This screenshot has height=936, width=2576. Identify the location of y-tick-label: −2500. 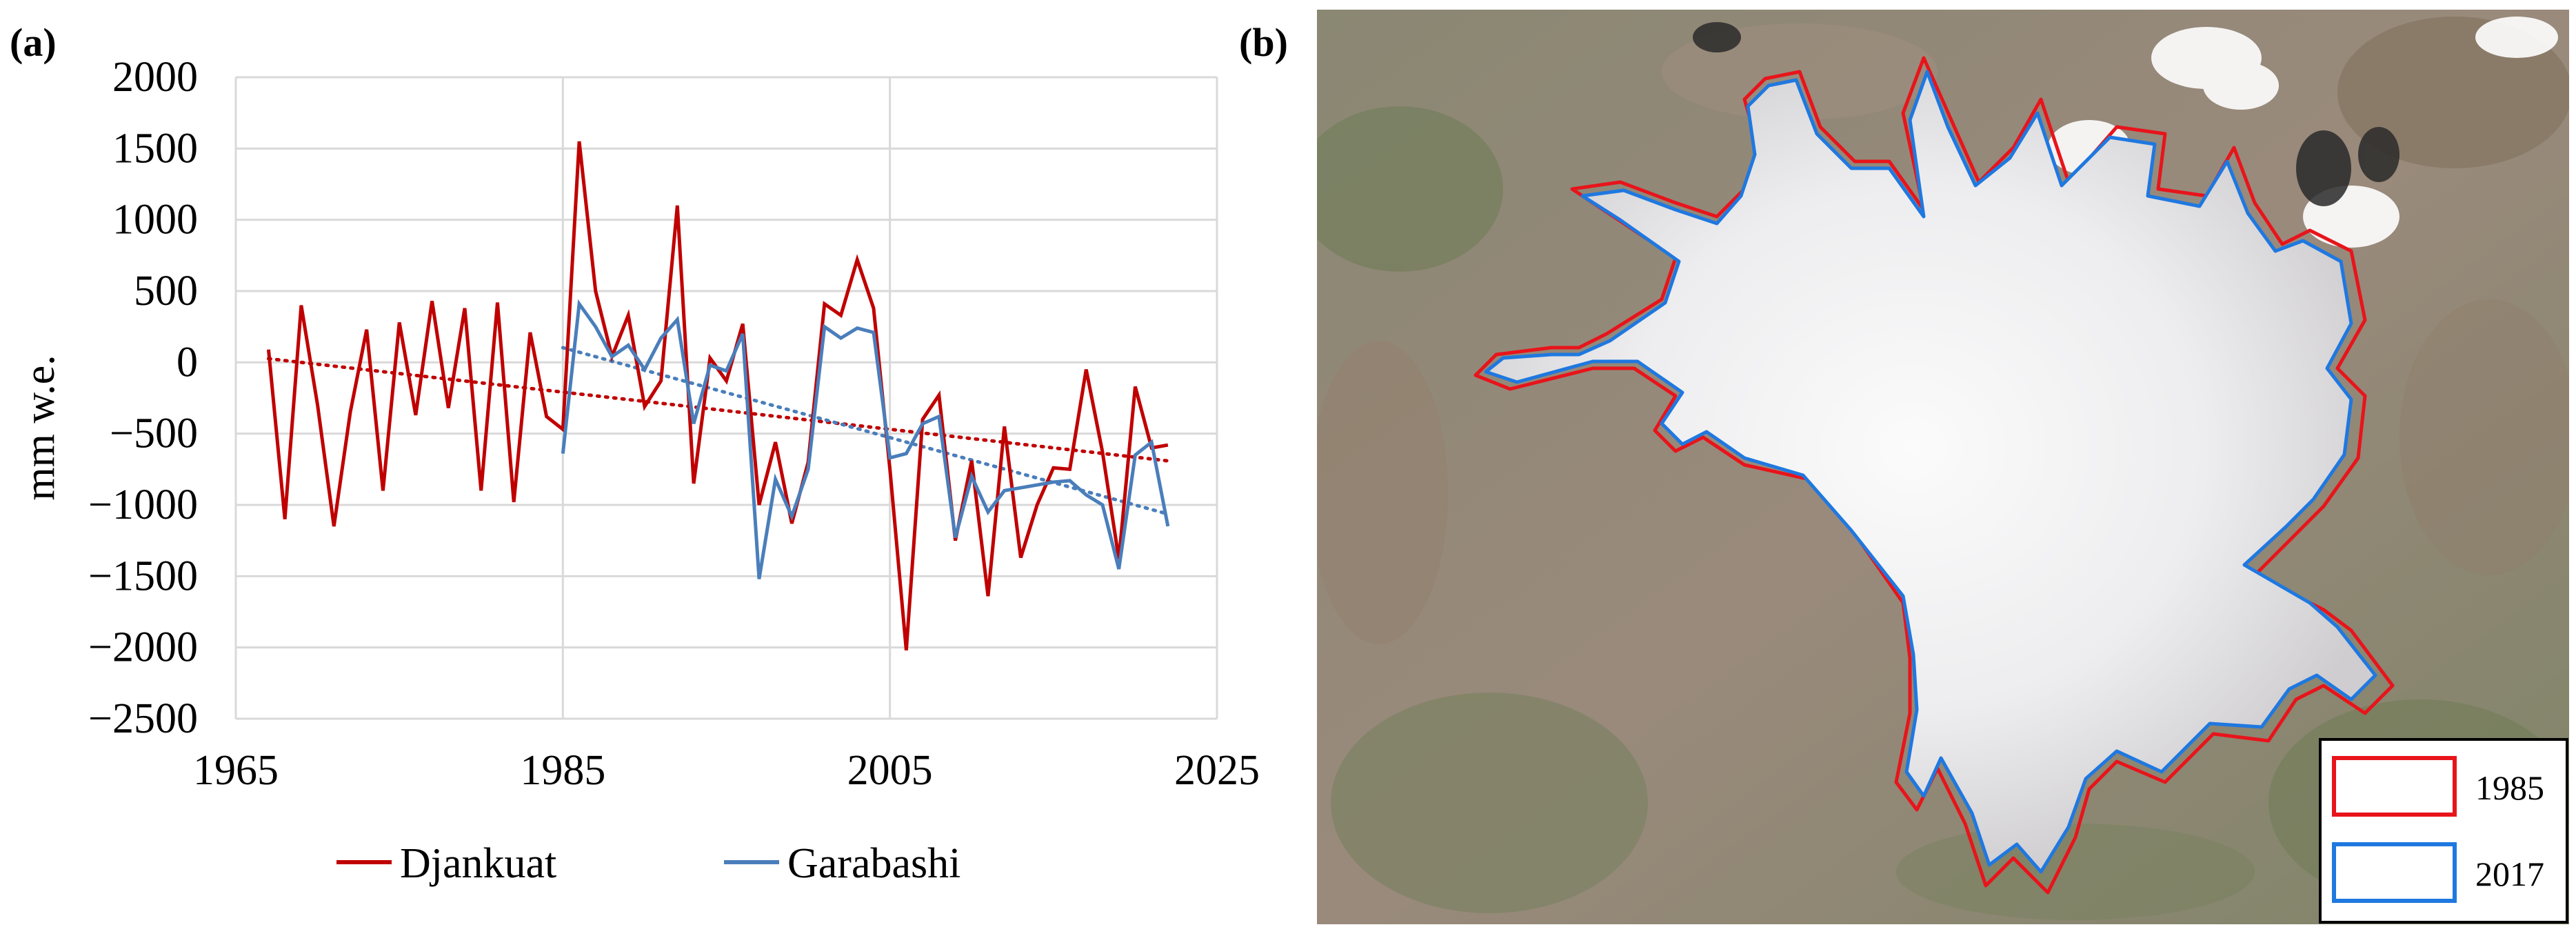
(143, 718).